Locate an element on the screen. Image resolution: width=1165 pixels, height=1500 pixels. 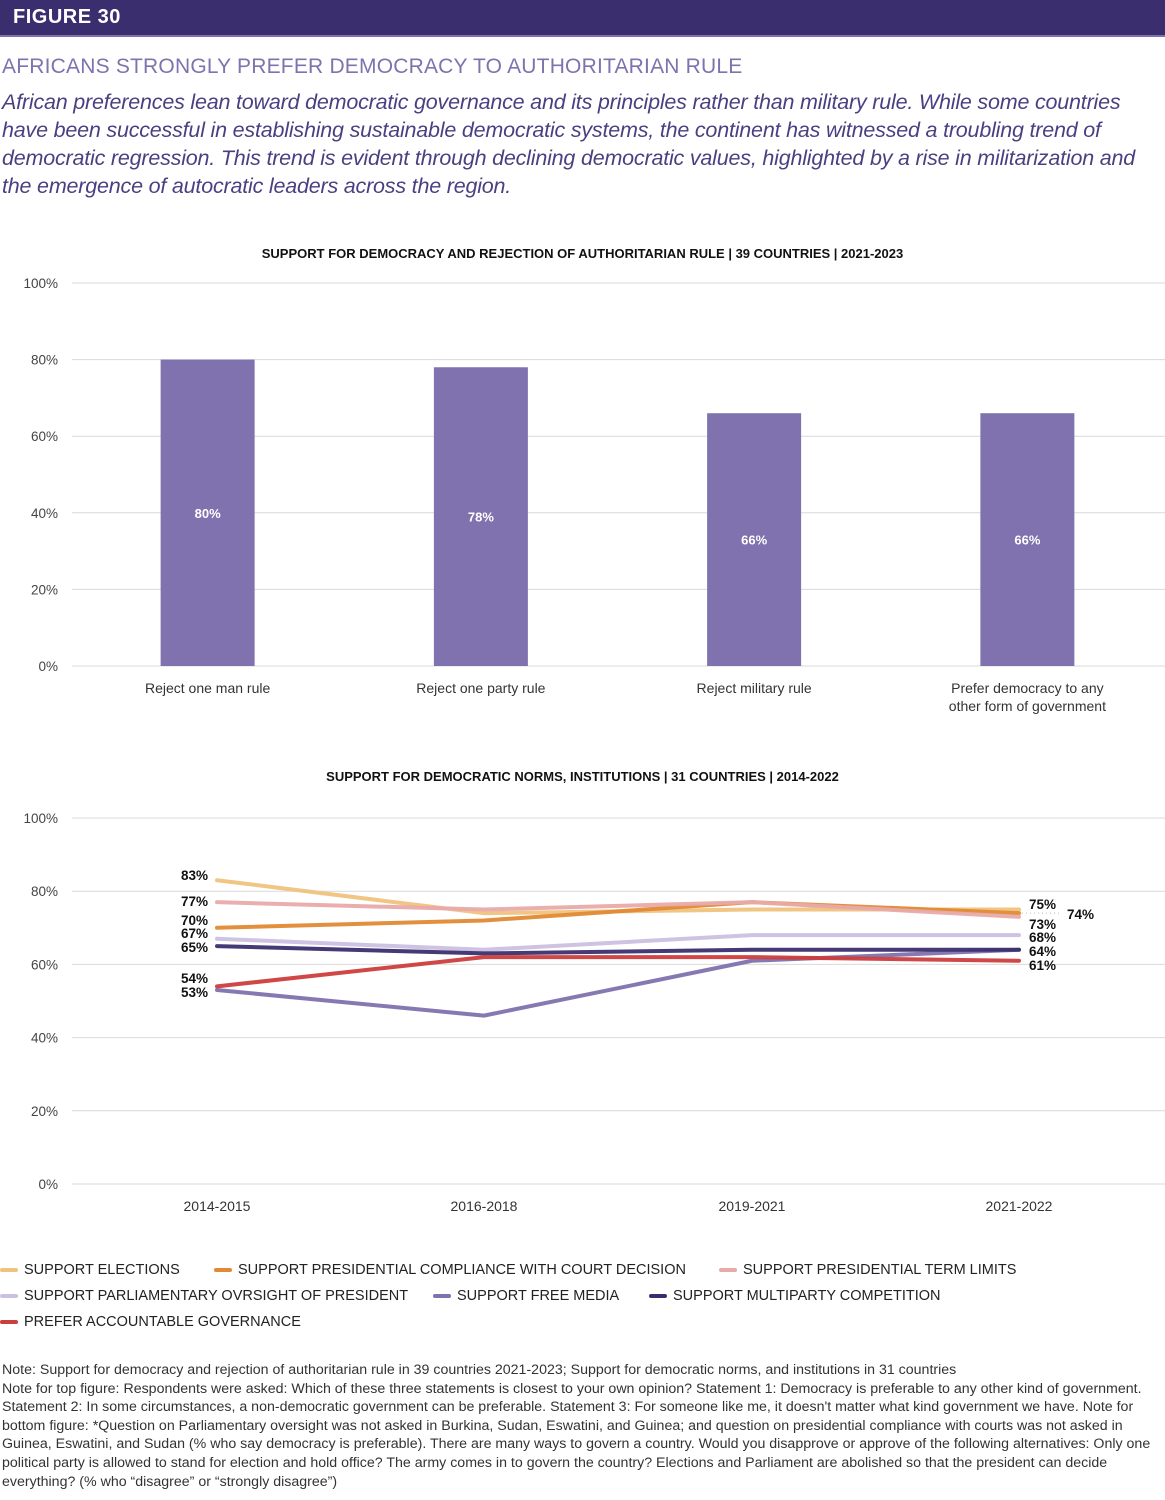
end-data-label: 75% is located at coordinates (1042, 904).